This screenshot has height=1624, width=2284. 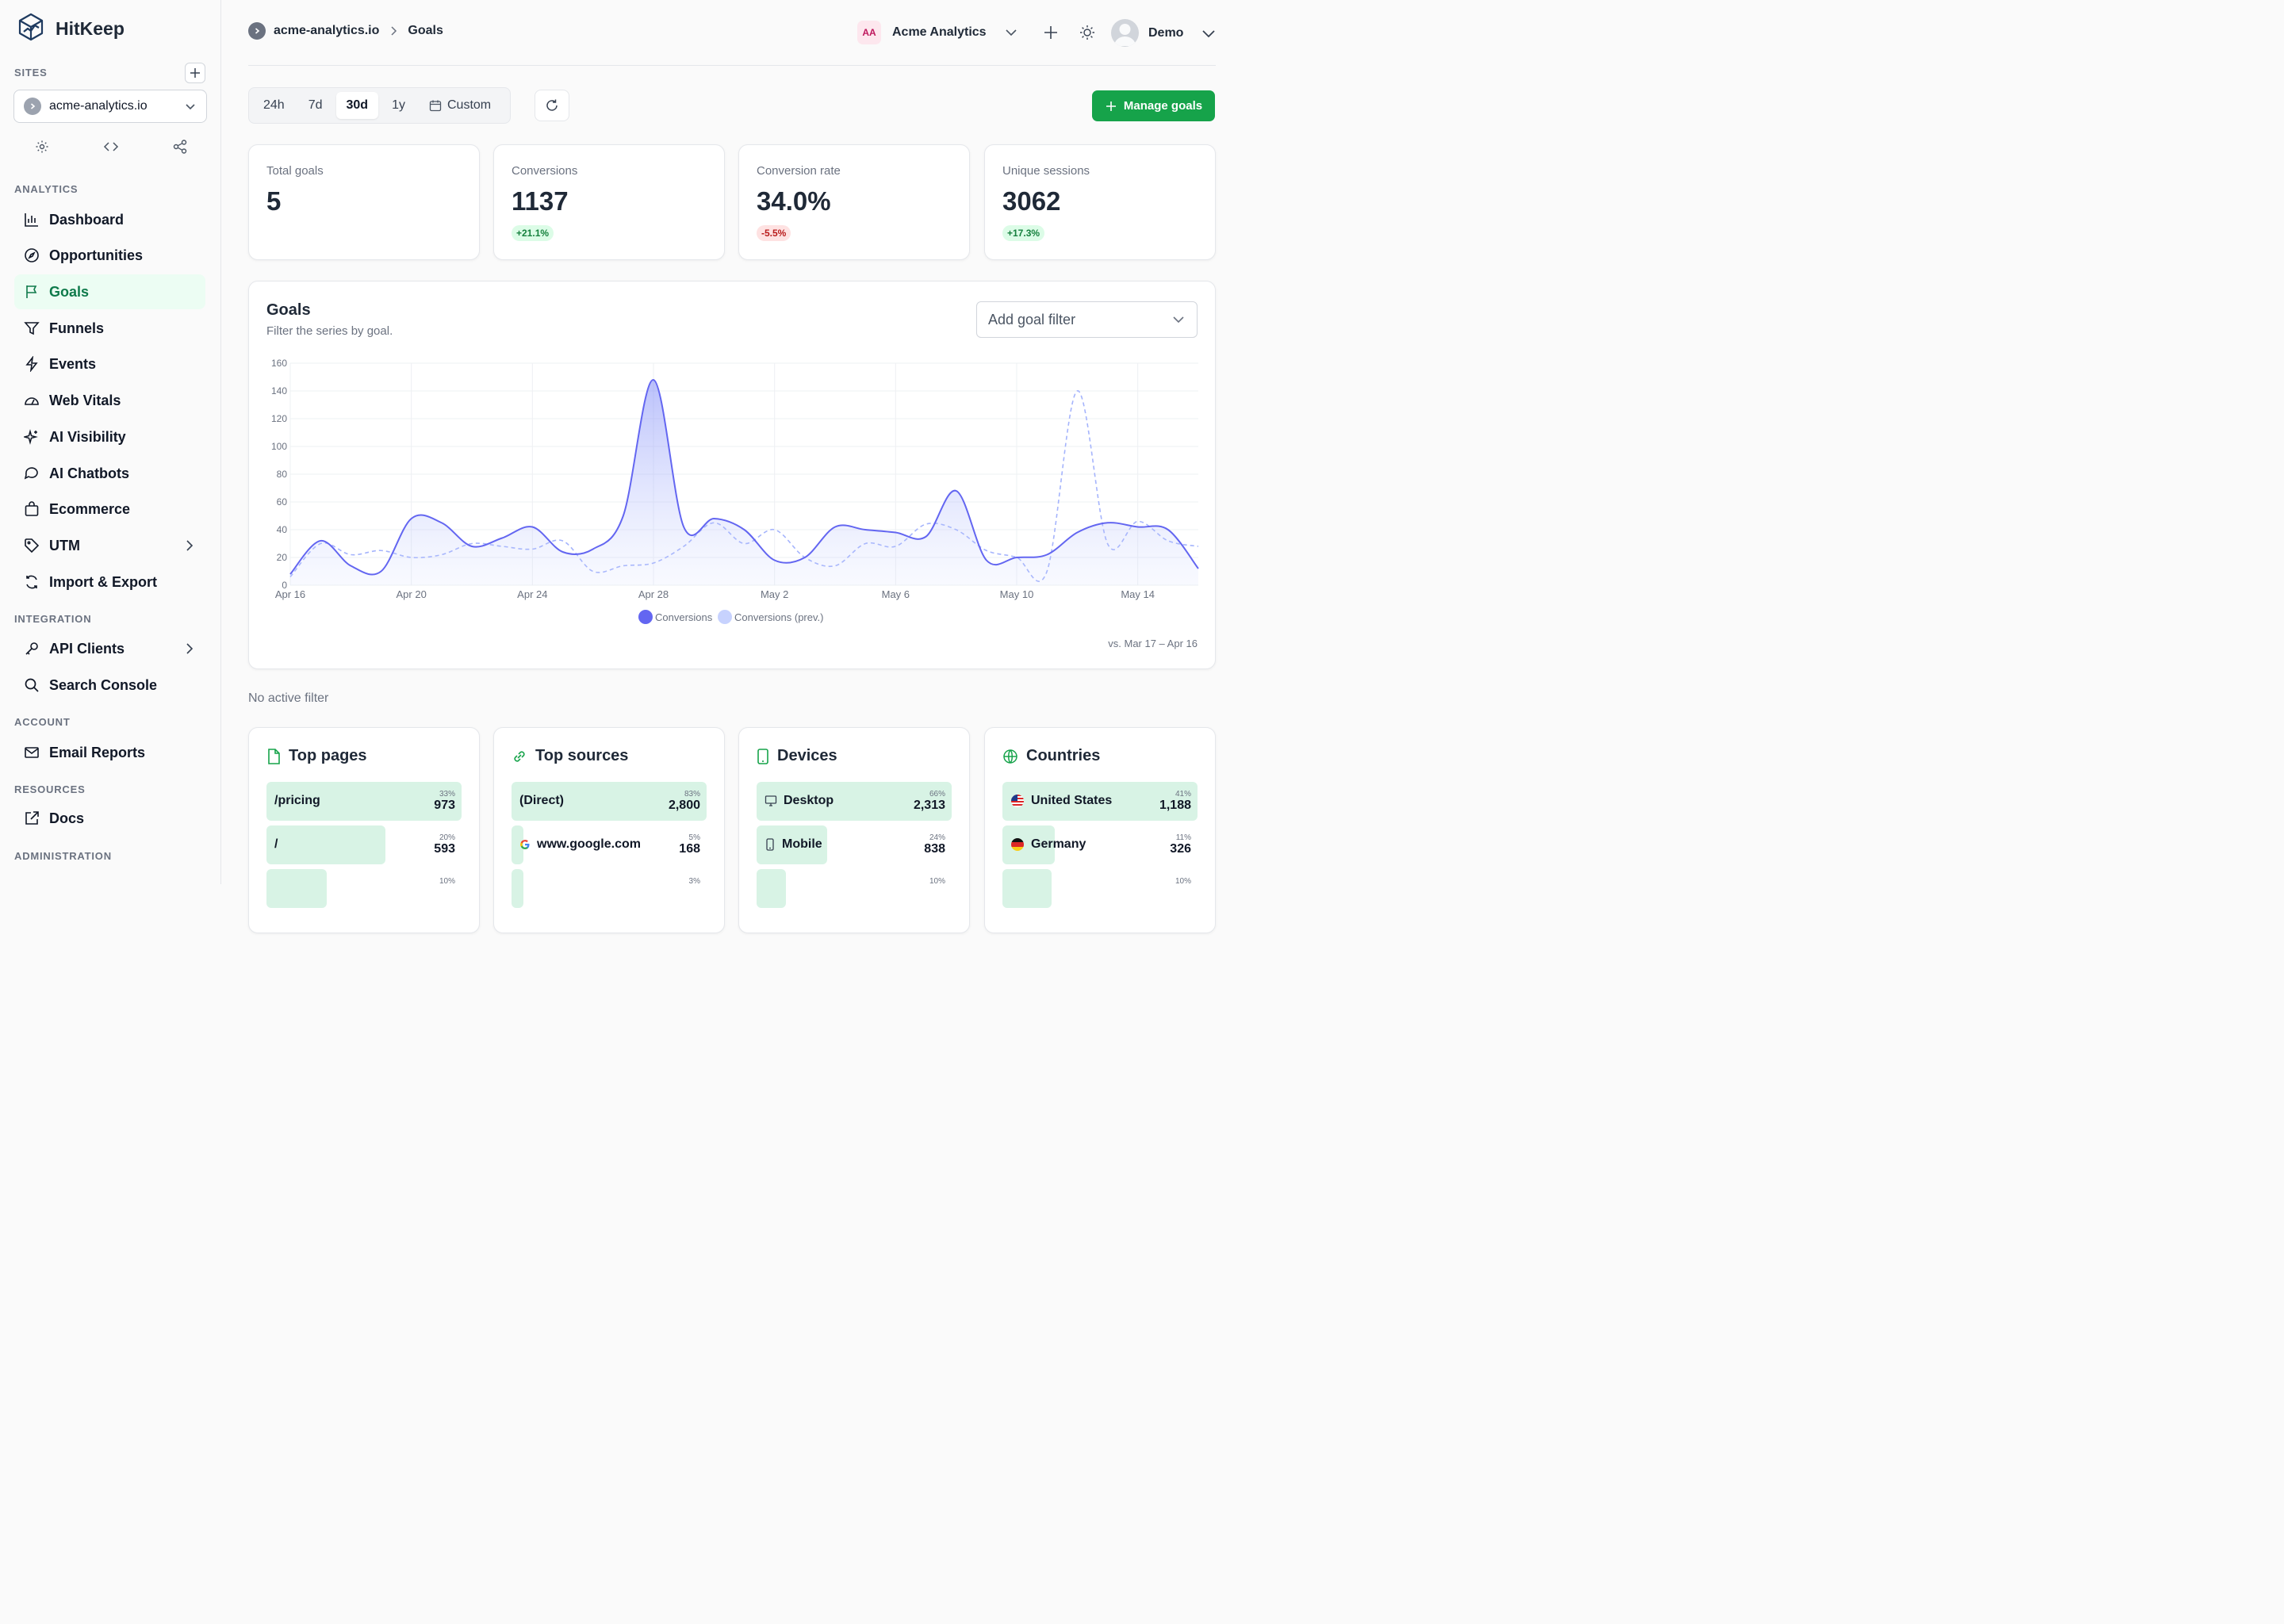 What do you see at coordinates (762, 756) in the screenshot?
I see `smartphone-icon` at bounding box center [762, 756].